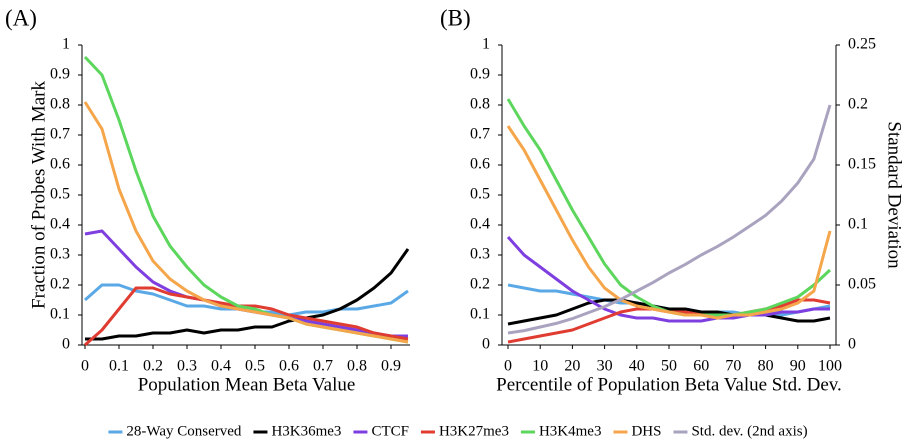 This screenshot has width=916, height=441. I want to click on panel-title: (A), so click(21, 17).